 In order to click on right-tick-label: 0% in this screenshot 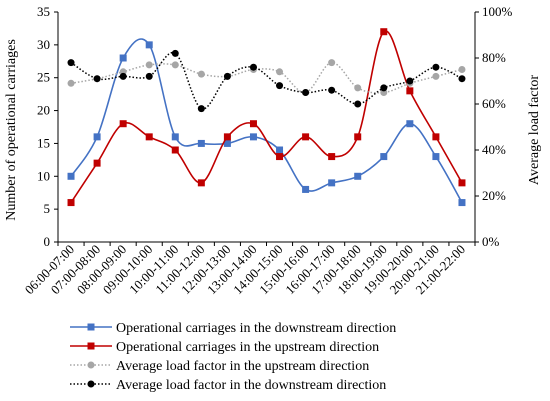, I will do `click(491, 241)`.